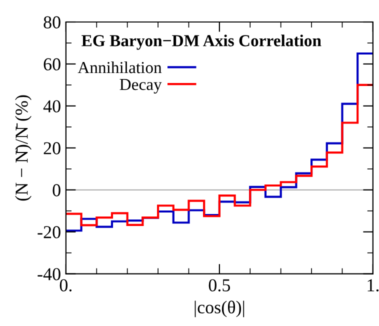  I want to click on y-tick-label: -20, so click(49, 232).